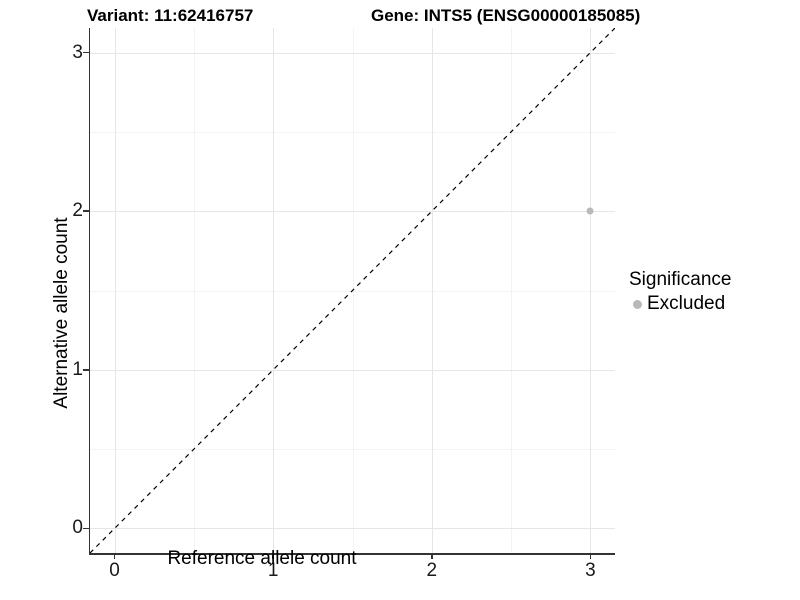 The height and width of the screenshot is (600, 800). What do you see at coordinates (262, 558) in the screenshot?
I see `x-axis-title: Reference allele count` at bounding box center [262, 558].